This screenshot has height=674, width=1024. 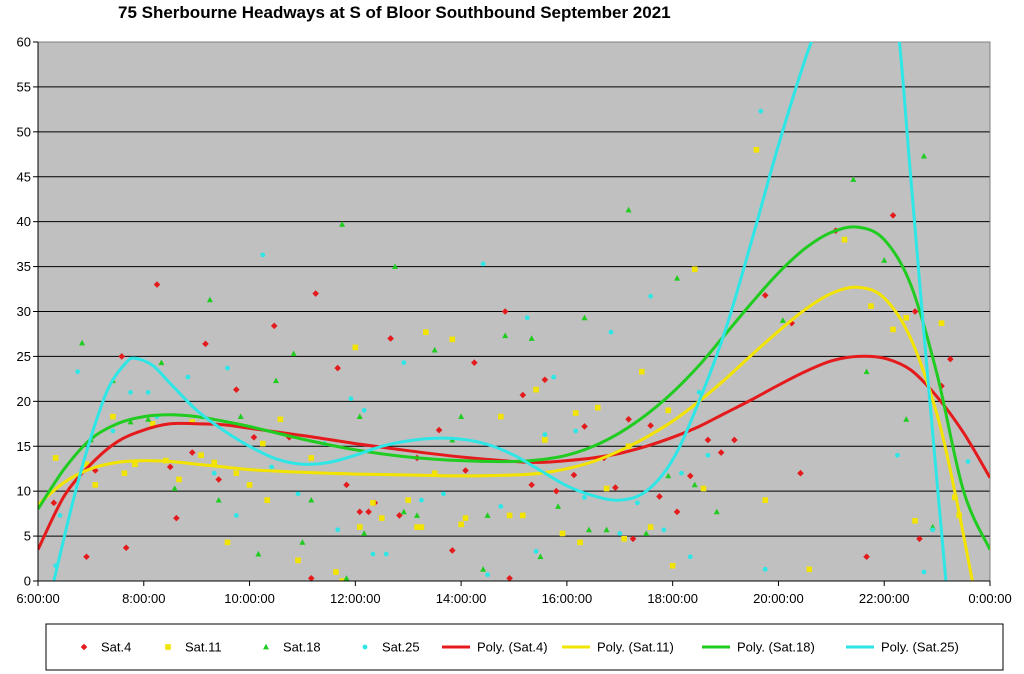 I want to click on y-tick-label: 5, so click(x=27, y=536).